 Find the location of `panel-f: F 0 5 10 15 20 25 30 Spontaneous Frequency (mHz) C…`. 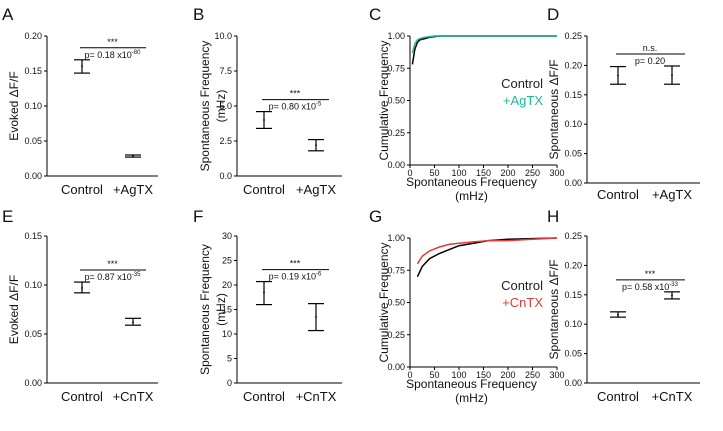

panel-f: F 0 5 10 15 20 25 30 Spontaneous Frequency (mHz) C… is located at coordinates (267, 305).